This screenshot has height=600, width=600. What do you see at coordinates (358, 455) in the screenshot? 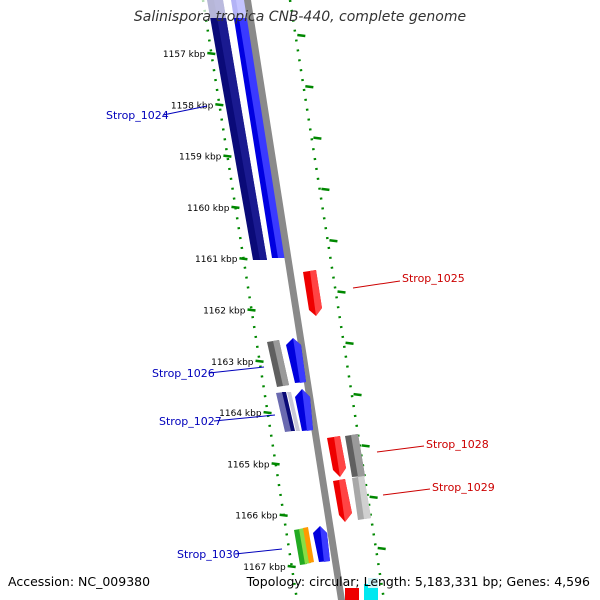
I see `gene-gray-1028-shade` at bounding box center [358, 455].